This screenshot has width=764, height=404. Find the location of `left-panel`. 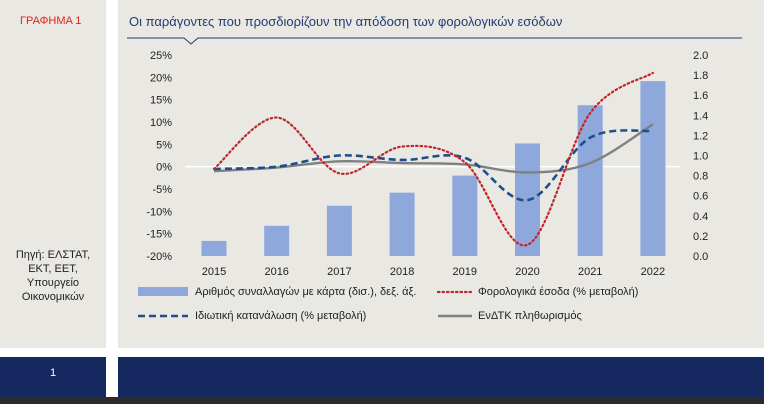

left-panel is located at coordinates (53, 174).